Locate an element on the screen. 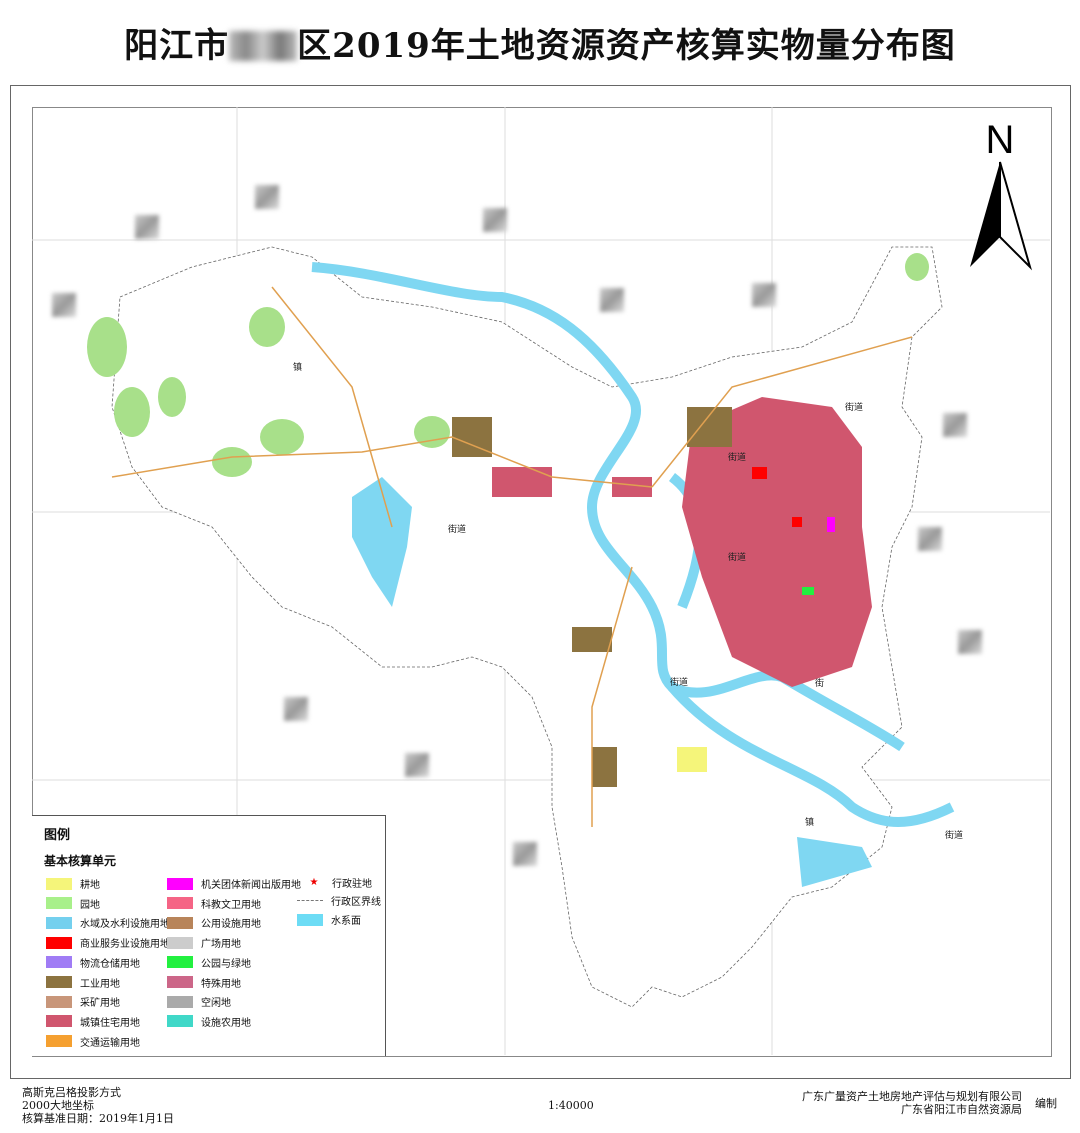 Image resolution: width=1080 pixels, height=1133 pixels. map-title: 阳江市 区2019年土地资源资产核算实物量分布图 is located at coordinates (540, 46).